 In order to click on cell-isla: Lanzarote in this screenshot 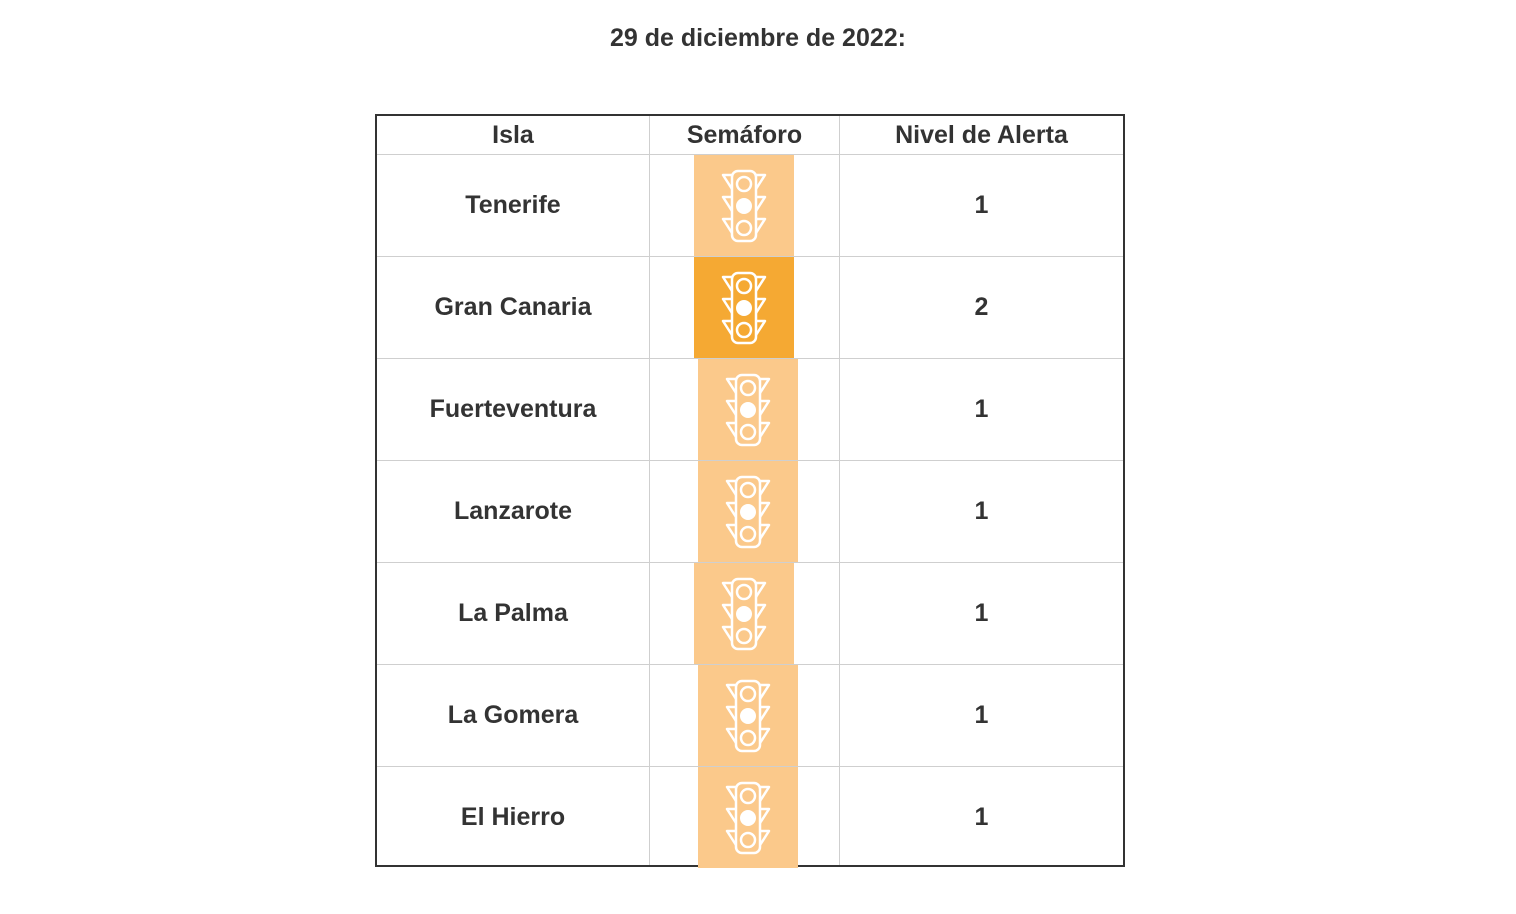, I will do `click(513, 511)`.